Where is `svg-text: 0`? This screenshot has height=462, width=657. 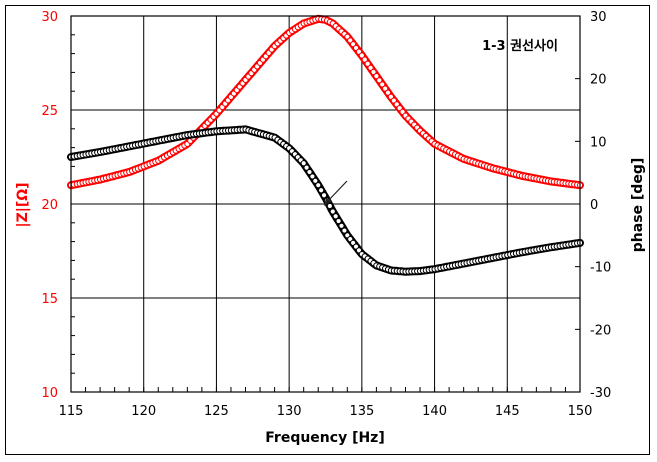 svg-text: 0 is located at coordinates (594, 205).